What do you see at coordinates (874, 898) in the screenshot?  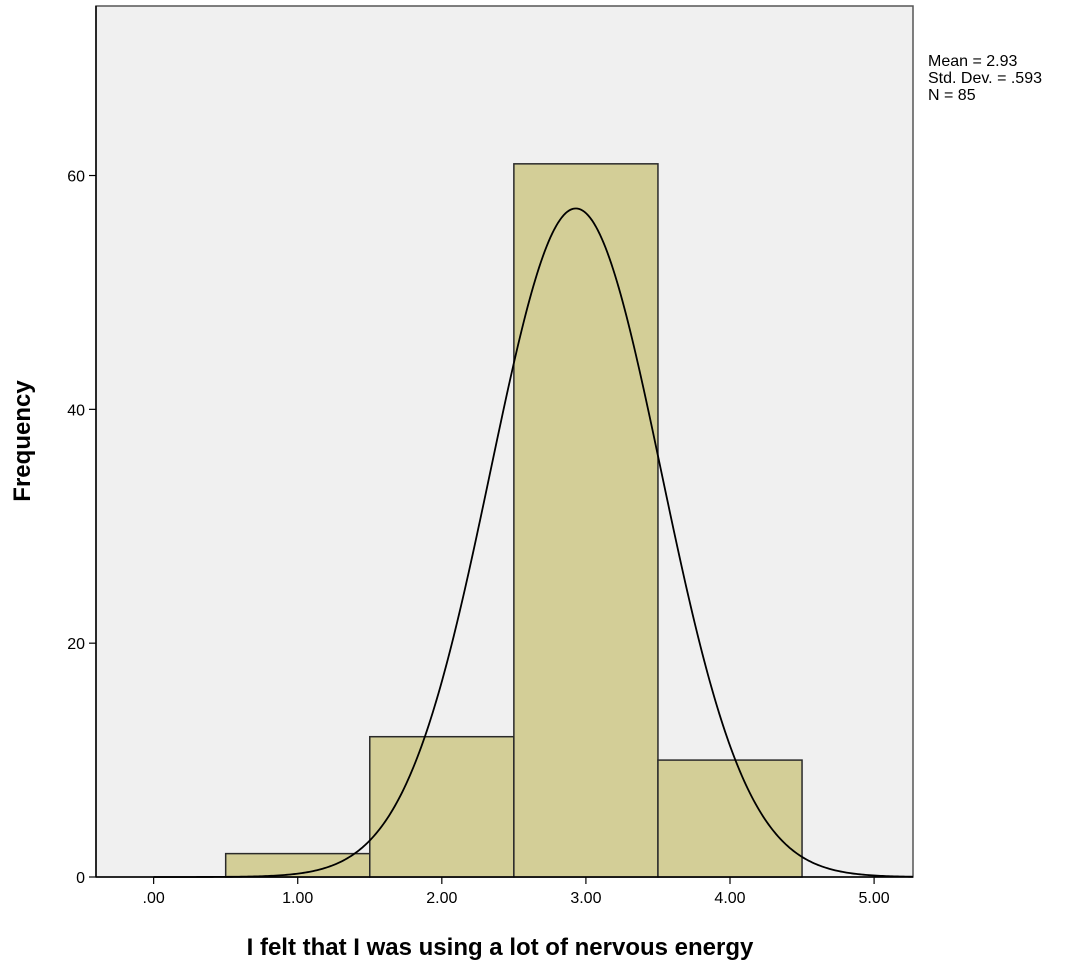 I see `x-tick-label: 5.00` at bounding box center [874, 898].